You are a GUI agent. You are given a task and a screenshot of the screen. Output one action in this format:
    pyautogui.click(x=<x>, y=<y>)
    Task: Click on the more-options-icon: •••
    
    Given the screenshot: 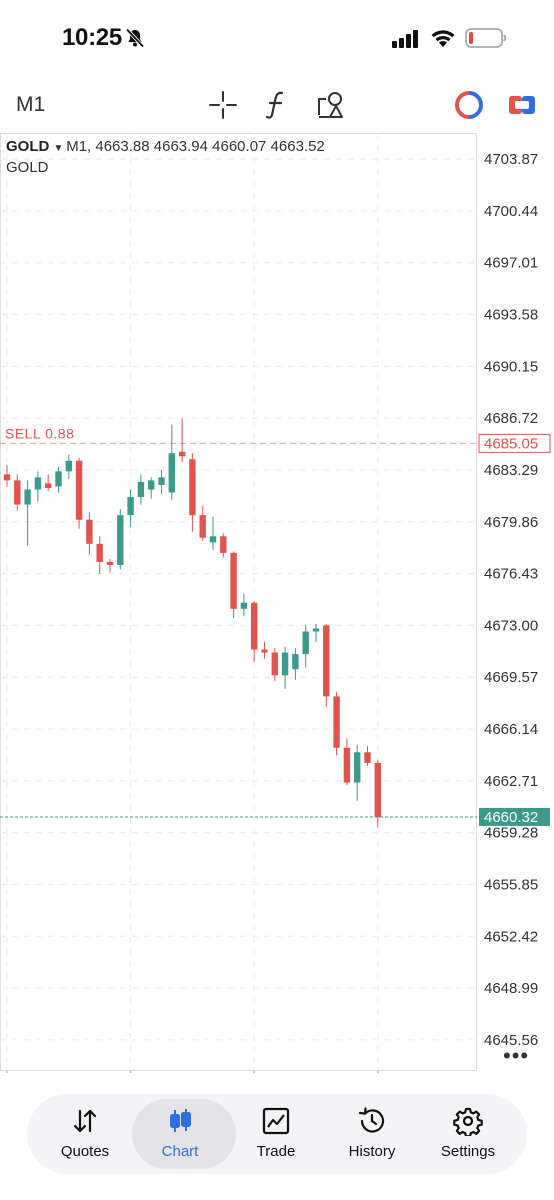 What is the action you would take?
    pyautogui.click(x=516, y=1055)
    